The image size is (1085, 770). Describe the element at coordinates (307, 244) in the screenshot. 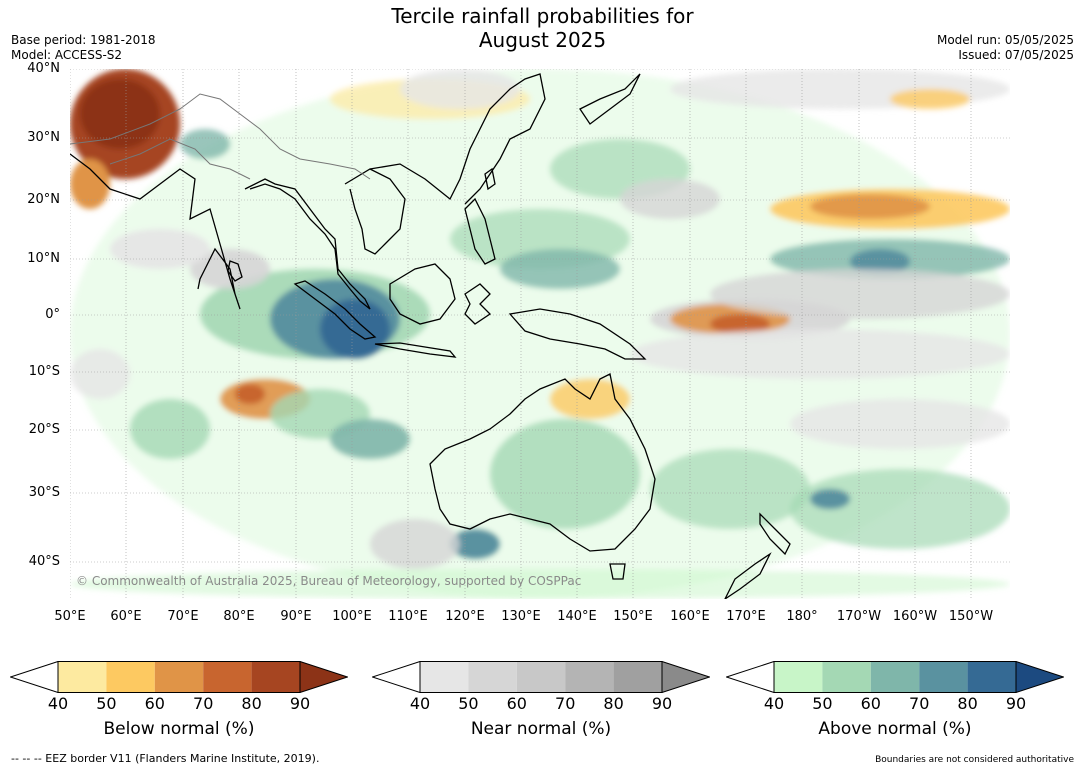

I see `coast-se-asia` at that location.